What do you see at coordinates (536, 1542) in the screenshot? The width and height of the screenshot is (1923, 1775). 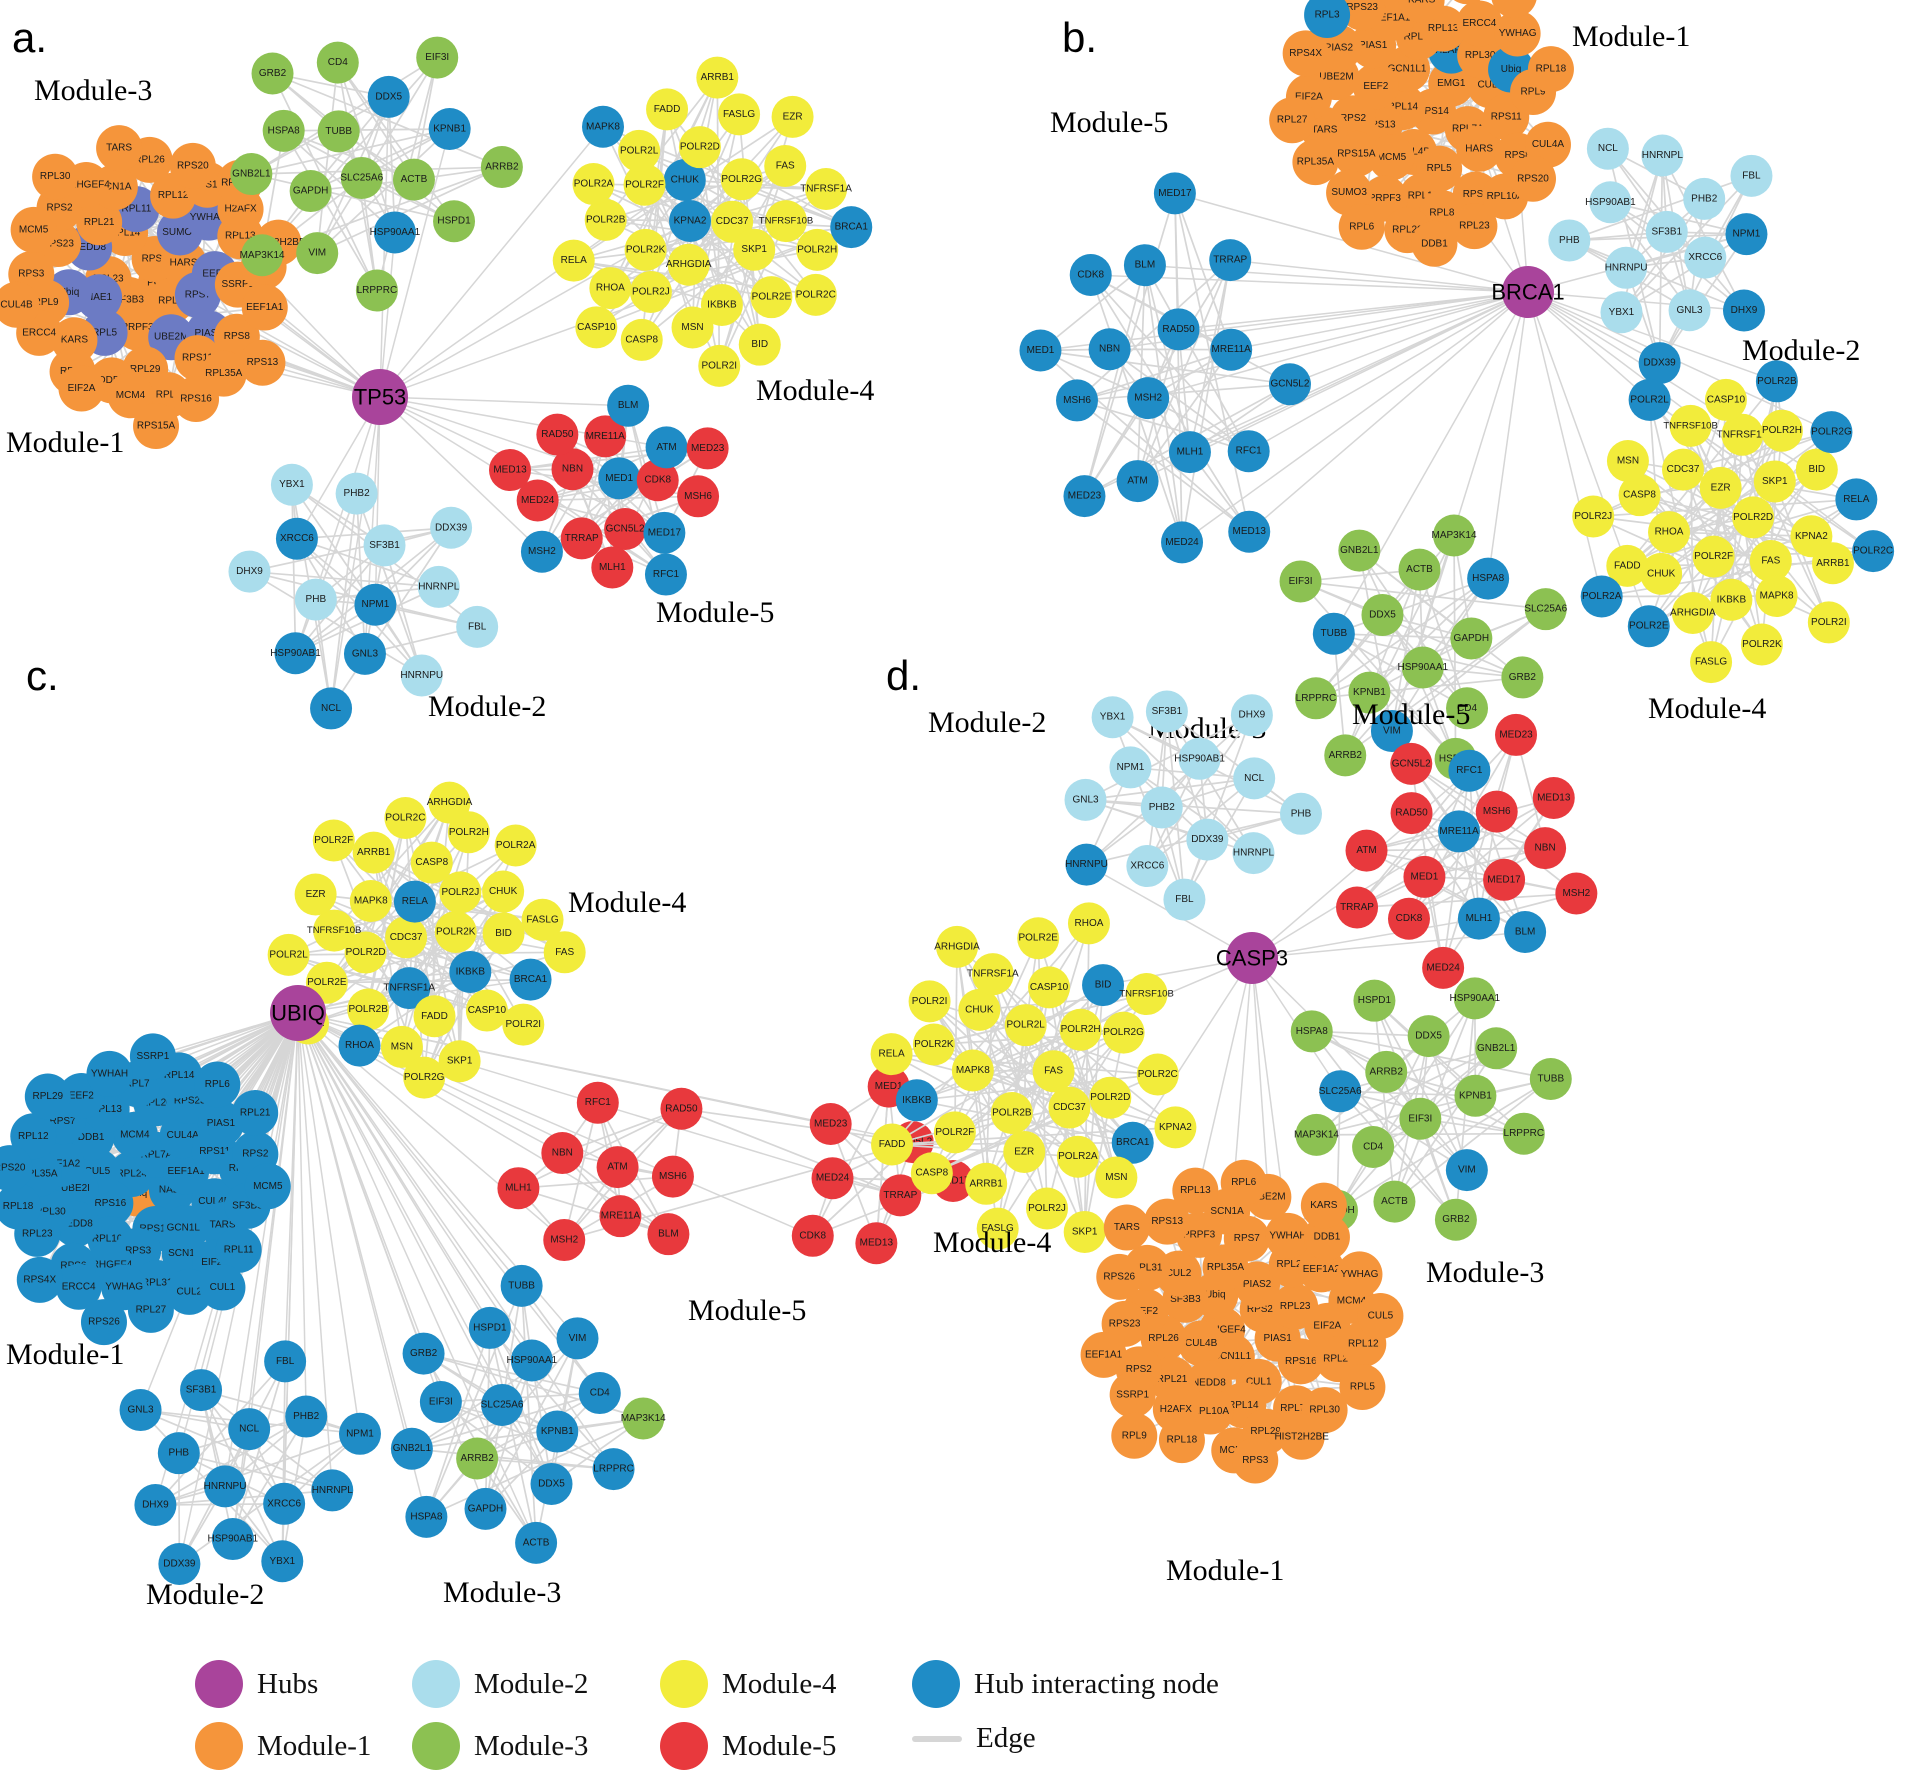 I see `node-ACTB` at bounding box center [536, 1542].